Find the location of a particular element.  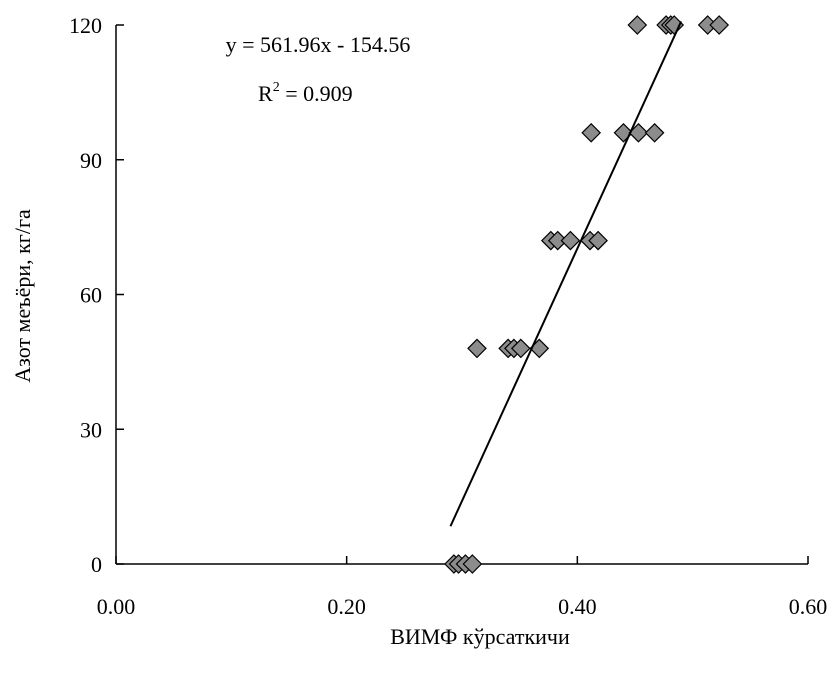

x-tick-label: 0.60 is located at coordinates (808, 606).